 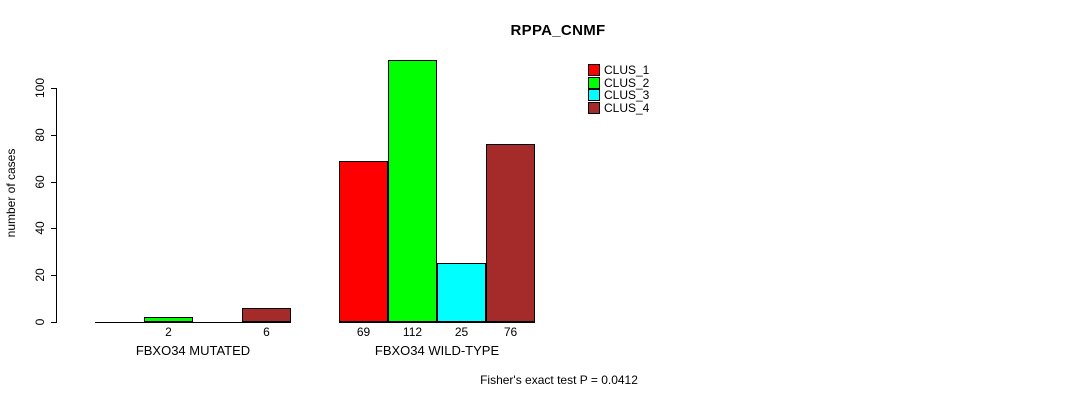 I want to click on y-tick-label: 100, so click(x=40, y=88).